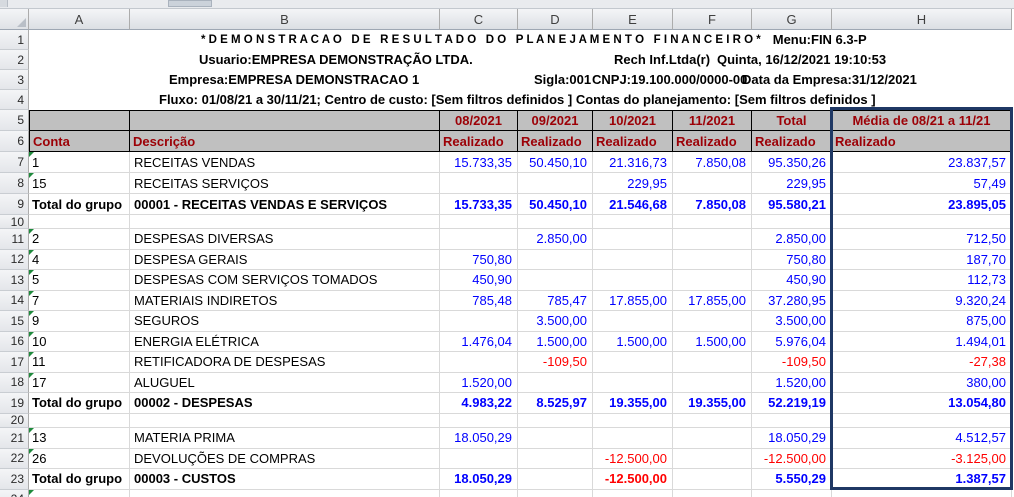 The image size is (1014, 497). Describe the element at coordinates (555, 458) in the screenshot. I see `cell-D22` at that location.